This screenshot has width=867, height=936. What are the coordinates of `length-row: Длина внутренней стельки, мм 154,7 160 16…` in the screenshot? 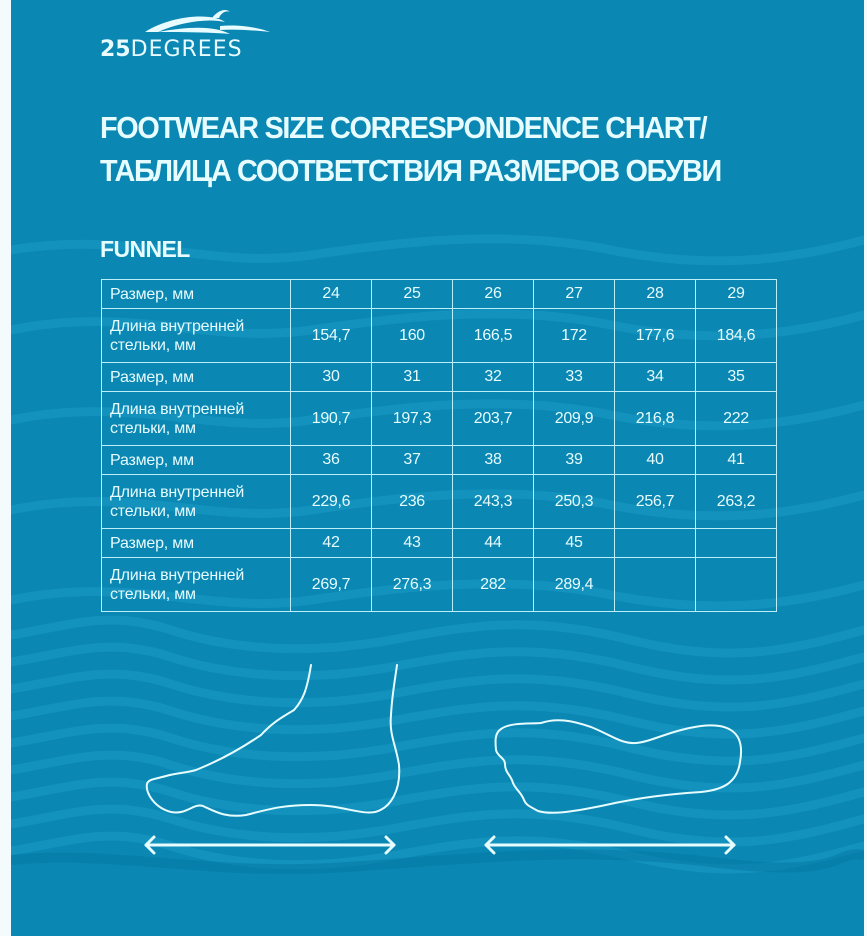 It's located at (439, 335).